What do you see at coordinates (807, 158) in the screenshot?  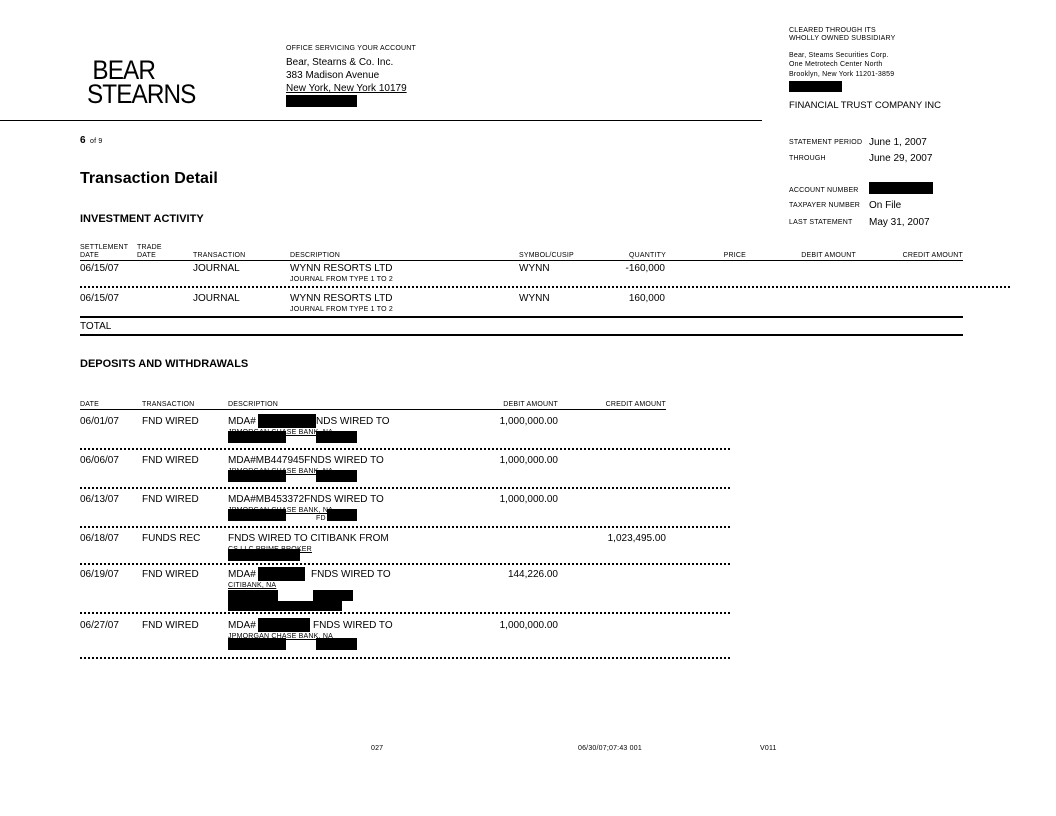 I see `through-label: THROUGH` at bounding box center [807, 158].